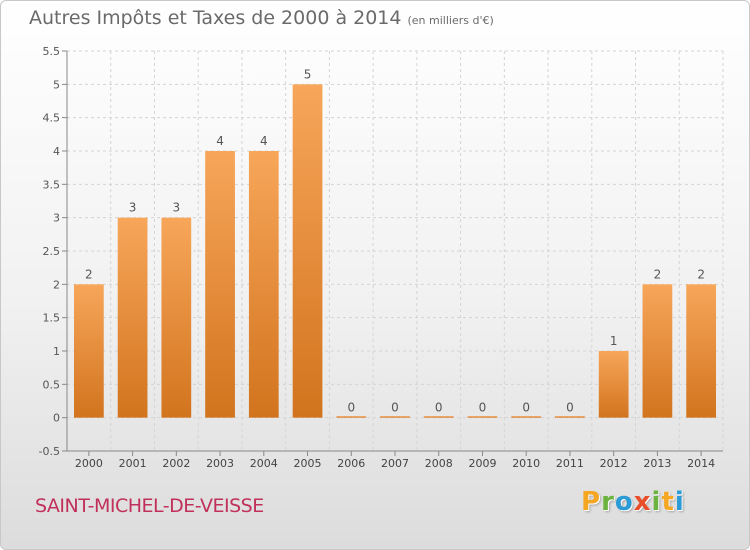 The width and height of the screenshot is (750, 550). I want to click on x-tick-label: 2012, so click(614, 463).